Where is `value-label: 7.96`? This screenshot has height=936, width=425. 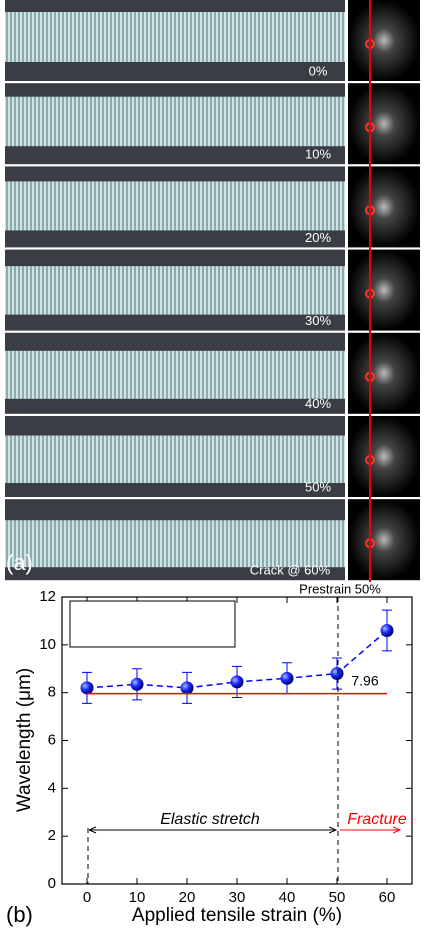
value-label: 7.96 is located at coordinates (364, 680).